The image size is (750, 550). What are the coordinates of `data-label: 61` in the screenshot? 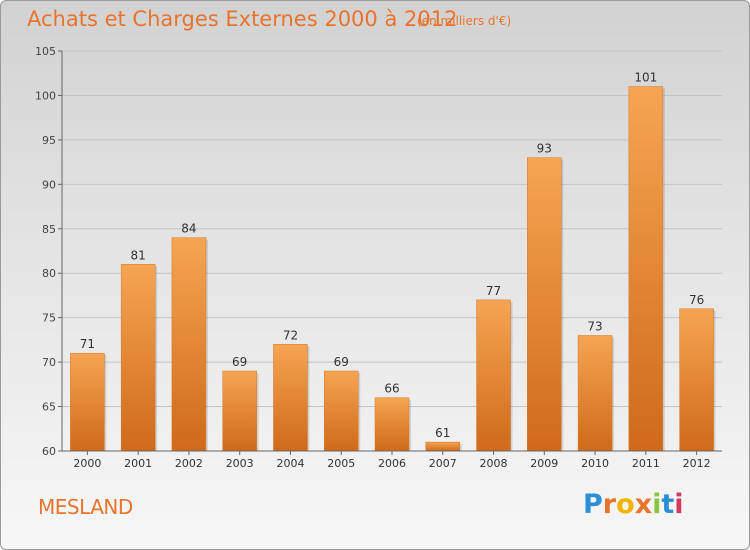 It's located at (442, 433).